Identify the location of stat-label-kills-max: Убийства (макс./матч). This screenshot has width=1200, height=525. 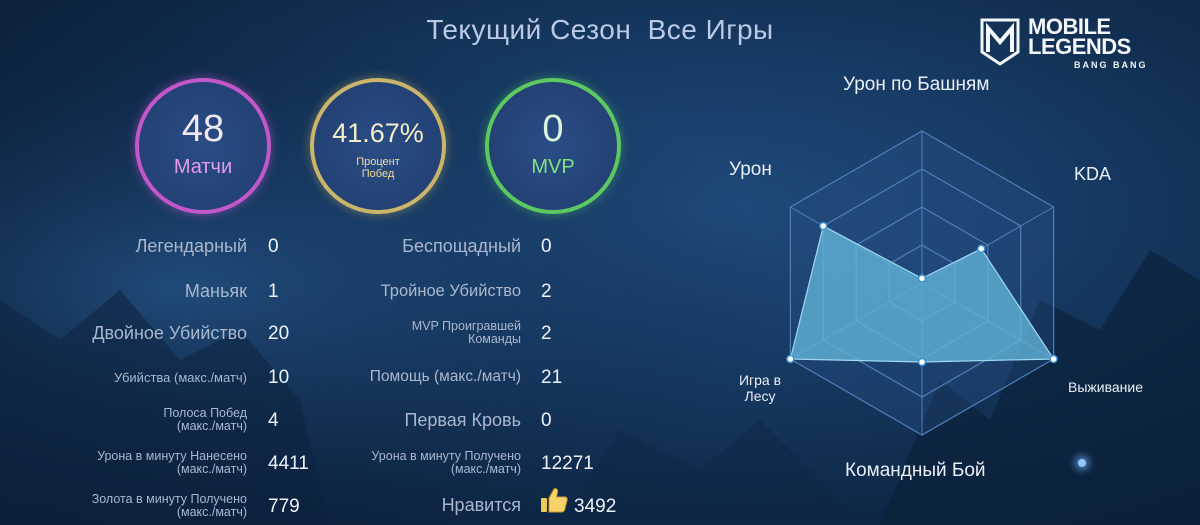
(180, 377).